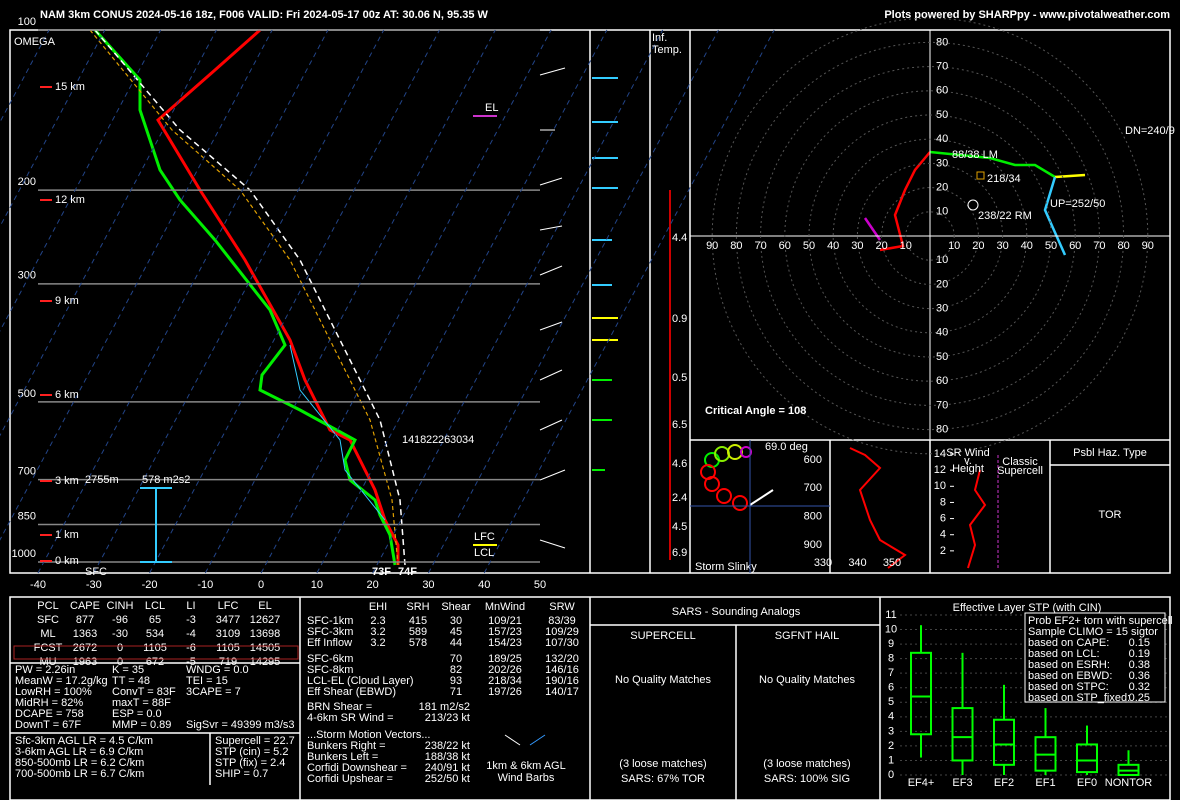 The image size is (1180, 800). I want to click on kin-cell: 30, so click(456, 621).